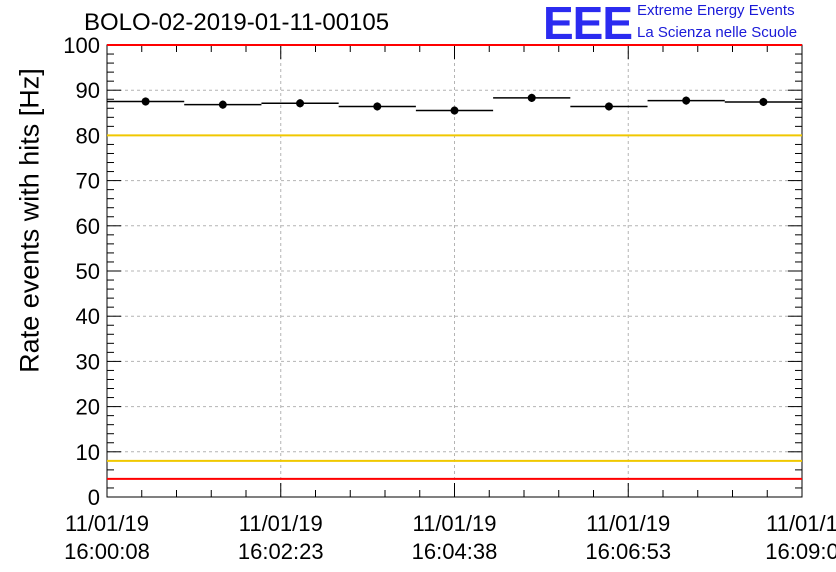 The height and width of the screenshot is (572, 836). What do you see at coordinates (455, 551) in the screenshot?
I see `x-tick-label-time: 16:04:38` at bounding box center [455, 551].